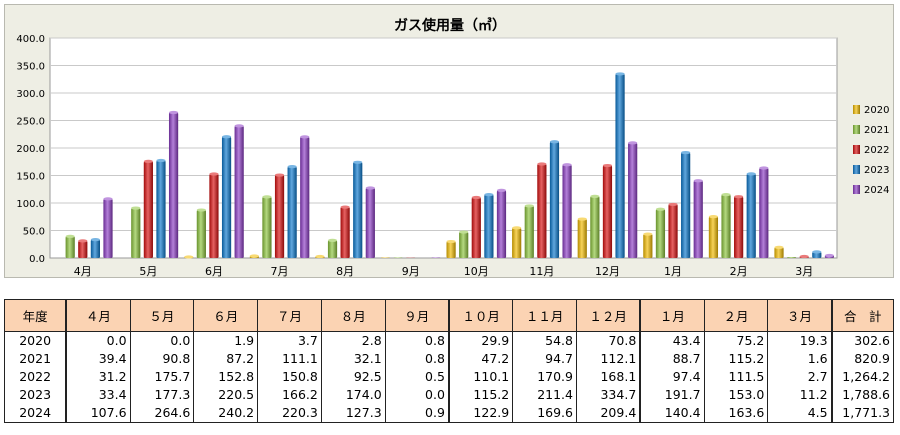 The width and height of the screenshot is (900, 435). Describe the element at coordinates (736, 340) in the screenshot. I see `value-cell: 75.2` at that location.